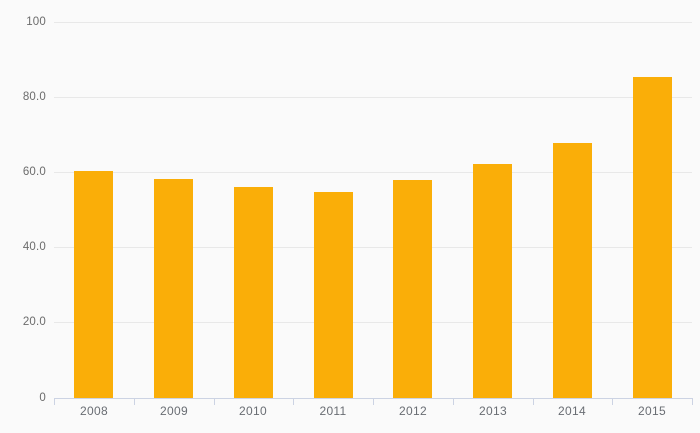 The image size is (700, 433). Describe the element at coordinates (333, 295) in the screenshot. I see `bar-2011` at that location.